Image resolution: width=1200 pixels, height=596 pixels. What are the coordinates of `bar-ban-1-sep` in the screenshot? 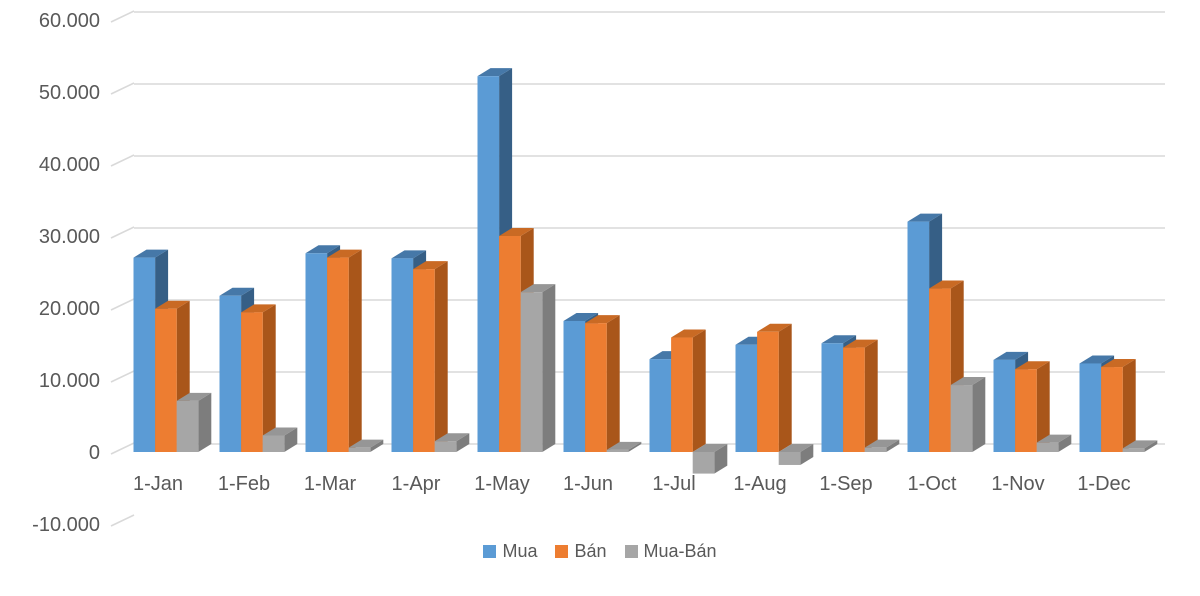 It's located at (860, 395).